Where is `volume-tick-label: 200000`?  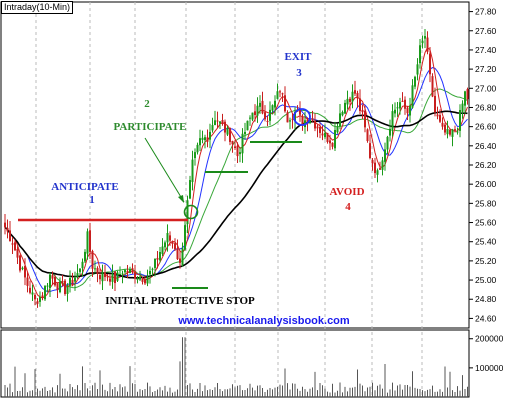
volume-tick-label: 200000 is located at coordinates (489, 339).